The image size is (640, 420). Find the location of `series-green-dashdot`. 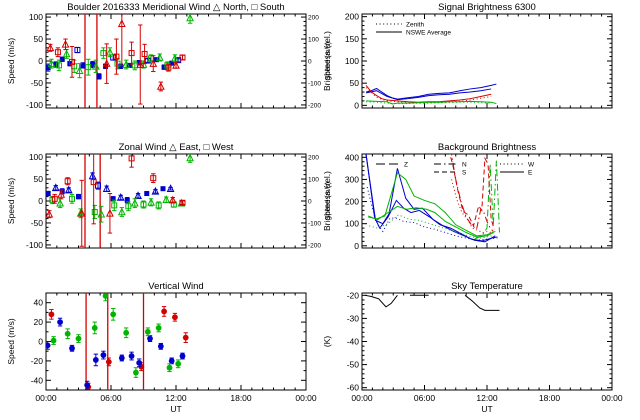

series-green-dashdot is located at coordinates (487, 200).